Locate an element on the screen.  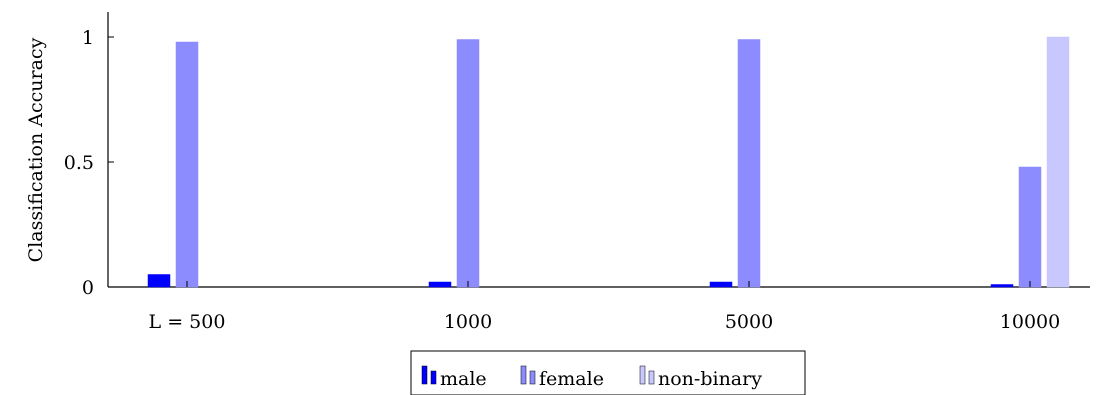
x-tick-label: 5000 is located at coordinates (749, 322).